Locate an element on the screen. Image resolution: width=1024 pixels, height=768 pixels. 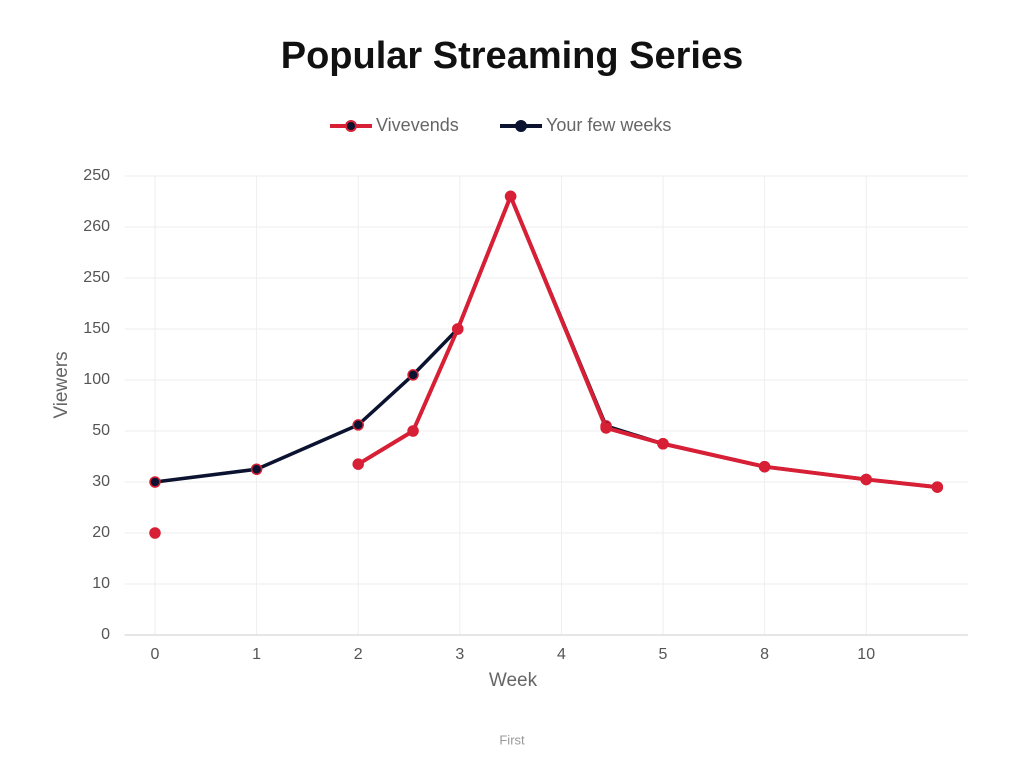
y-tick-label: 10 is located at coordinates (101, 583).